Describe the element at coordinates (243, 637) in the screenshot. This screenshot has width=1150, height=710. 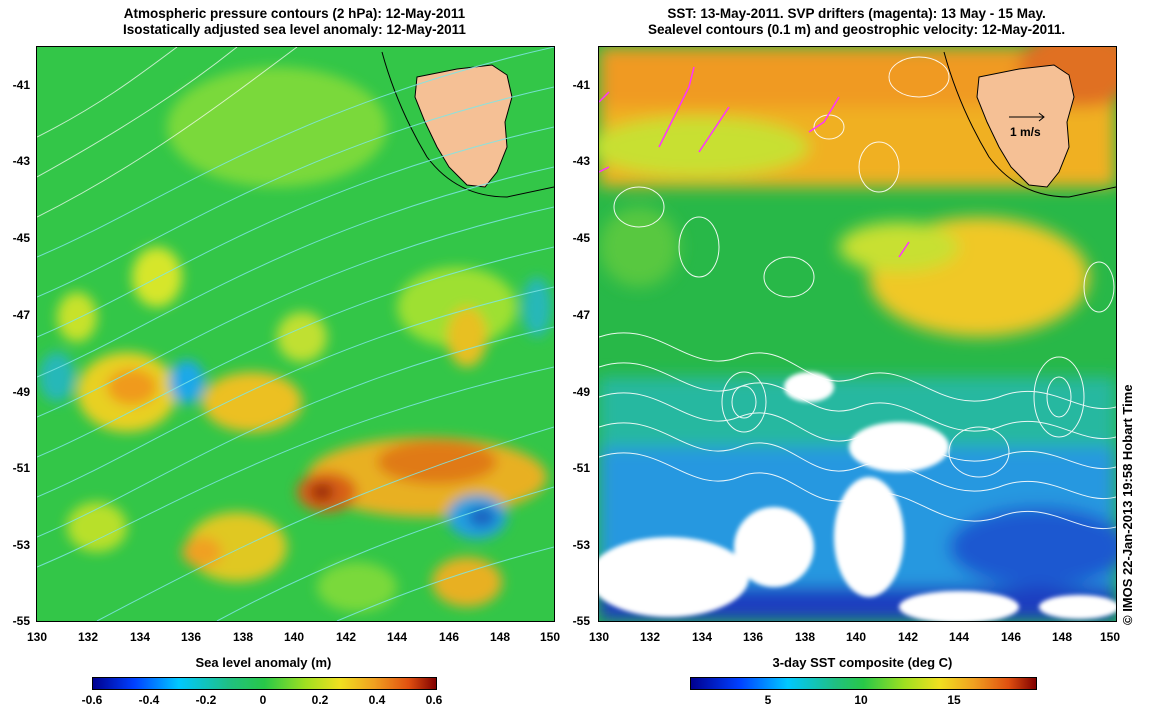
I see `left-xtick-138: 138` at that location.